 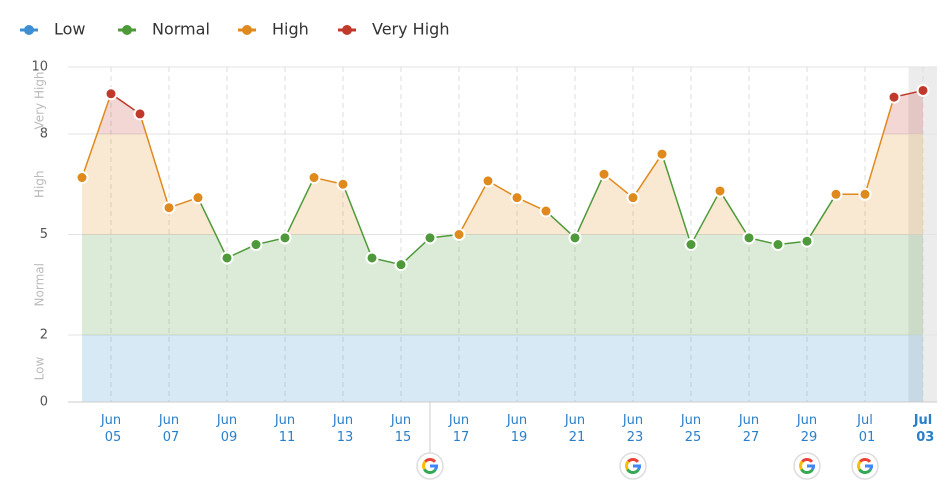 I want to click on x-tick-label: Jun 07, so click(x=169, y=429).